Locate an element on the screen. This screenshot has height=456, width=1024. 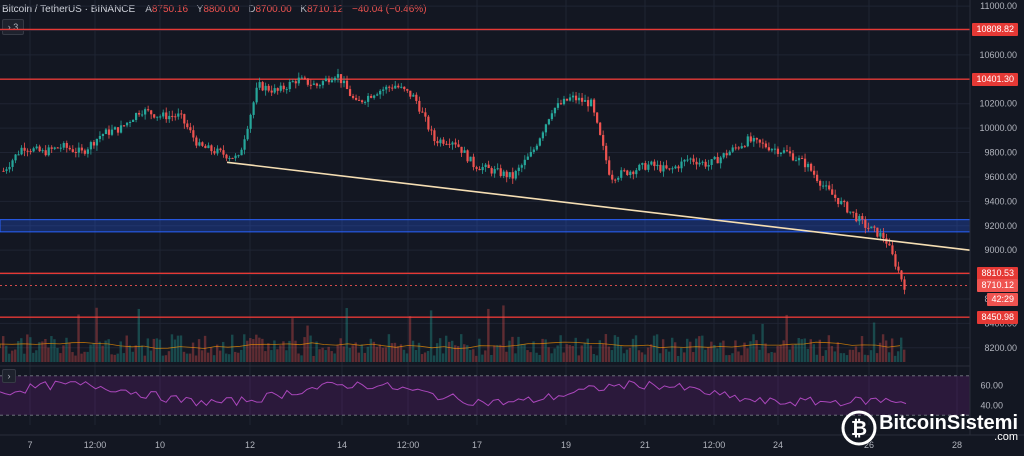
rsi-line is located at coordinates (453, 393).